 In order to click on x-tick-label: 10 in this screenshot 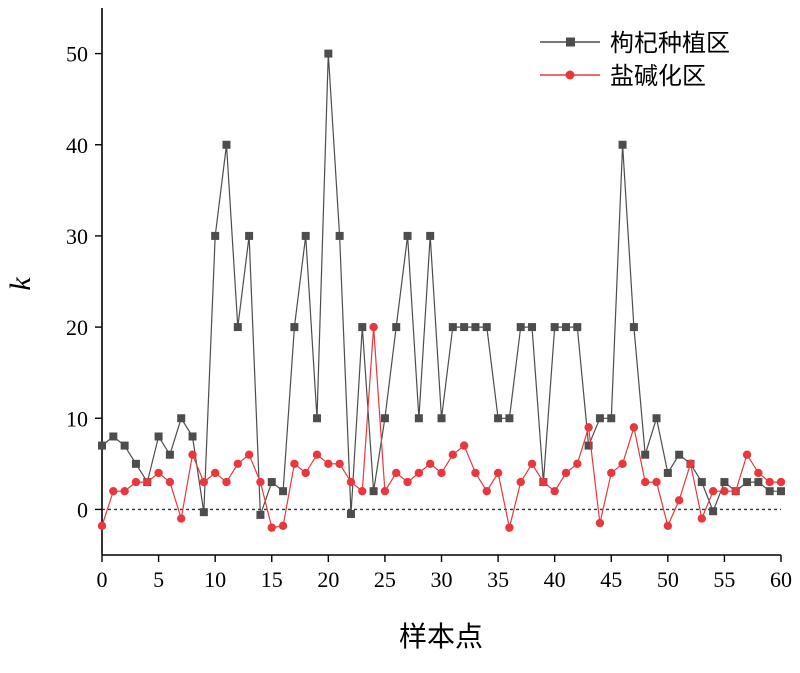, I will do `click(215, 579)`.